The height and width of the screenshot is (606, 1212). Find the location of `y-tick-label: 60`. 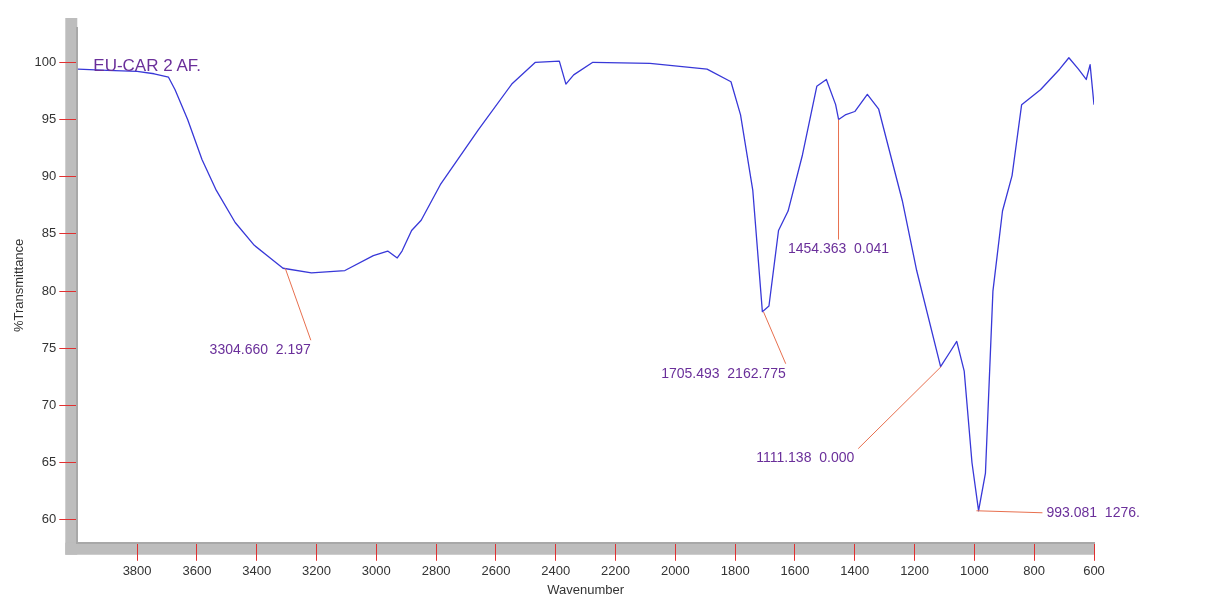

y-tick-label: 60 is located at coordinates (49, 519).